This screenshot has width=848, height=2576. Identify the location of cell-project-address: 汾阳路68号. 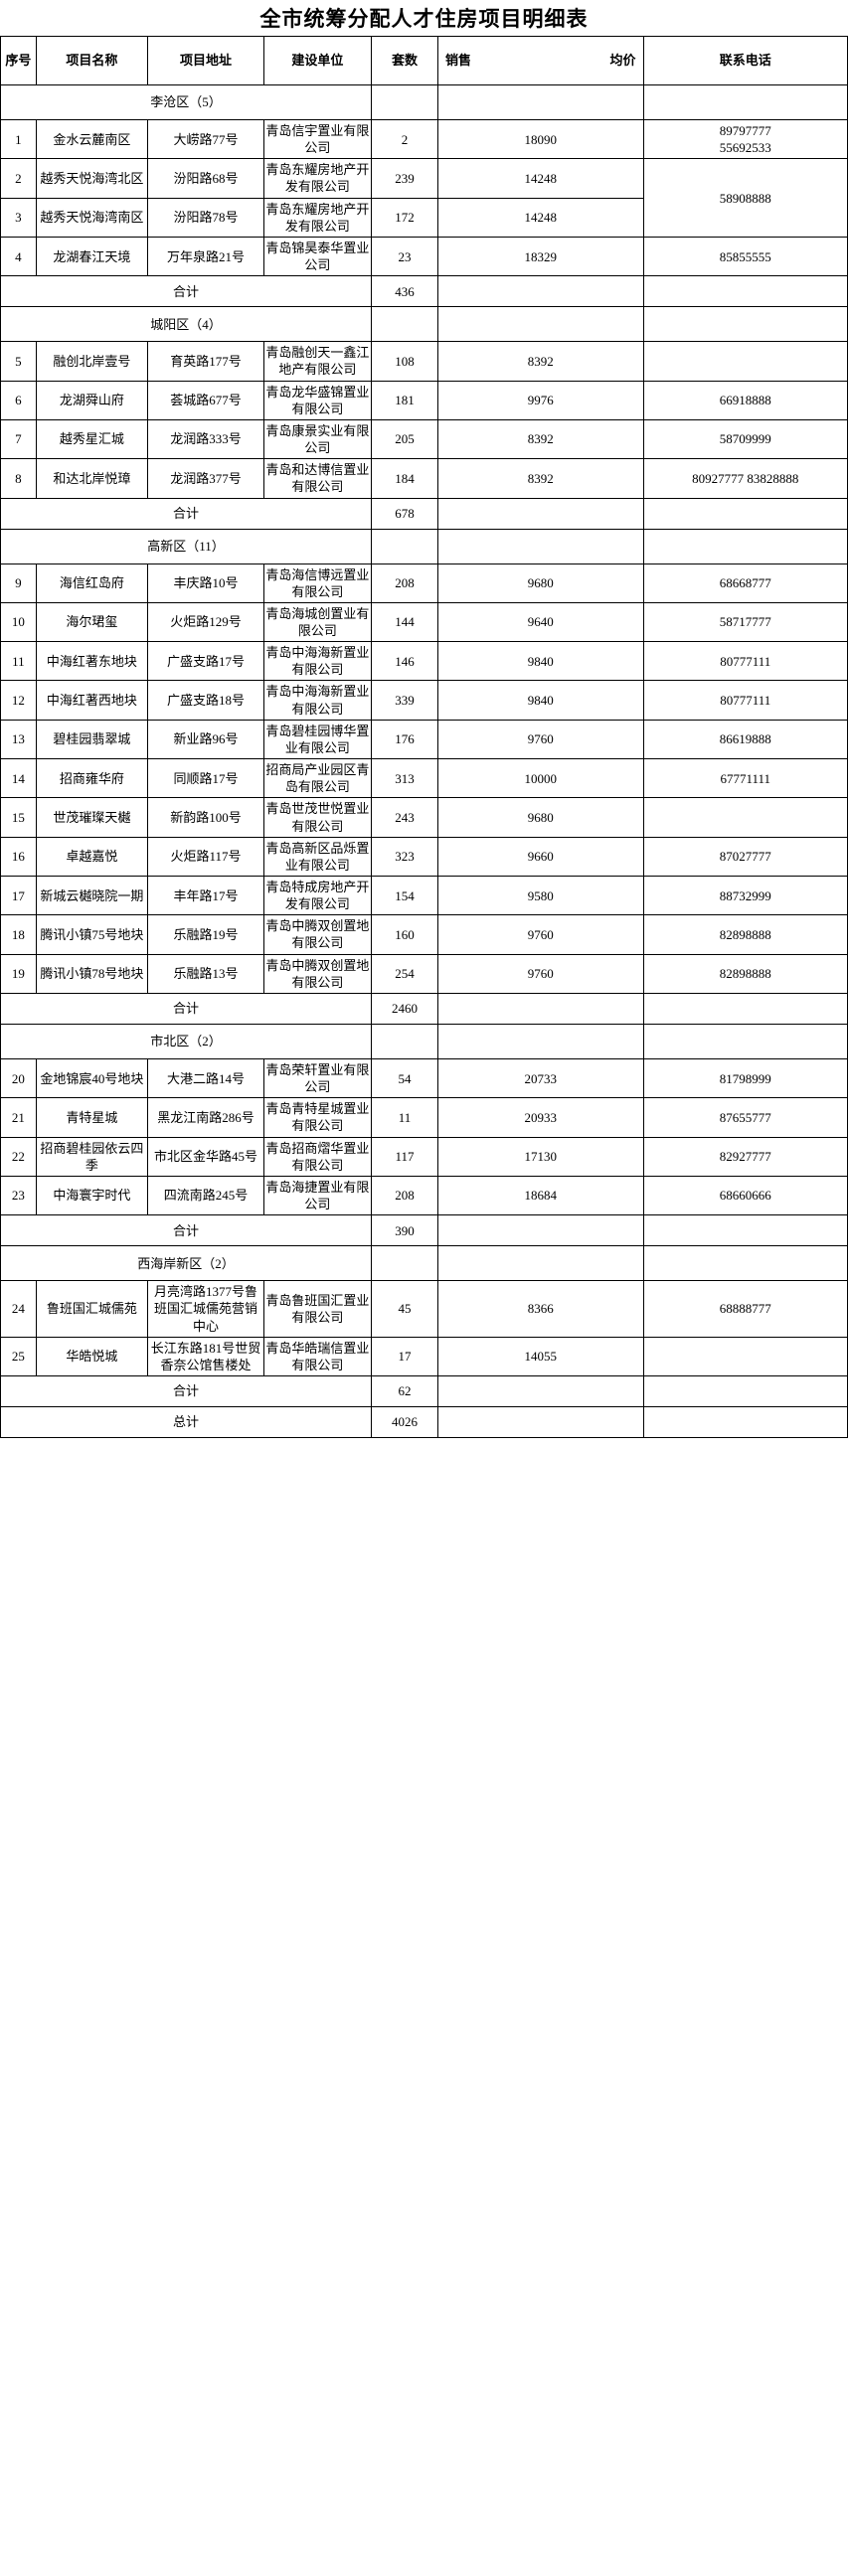
(206, 178).